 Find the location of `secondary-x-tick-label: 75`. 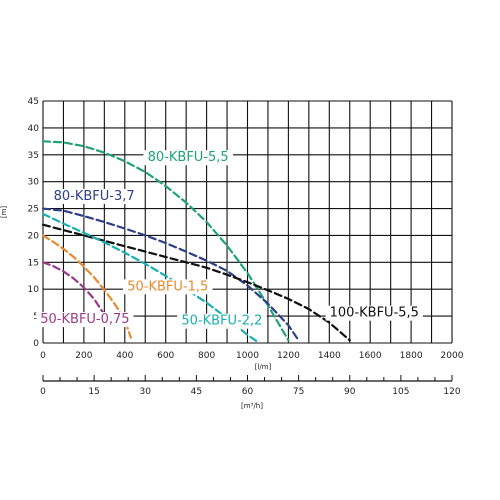

secondary-x-tick-label: 75 is located at coordinates (298, 392).